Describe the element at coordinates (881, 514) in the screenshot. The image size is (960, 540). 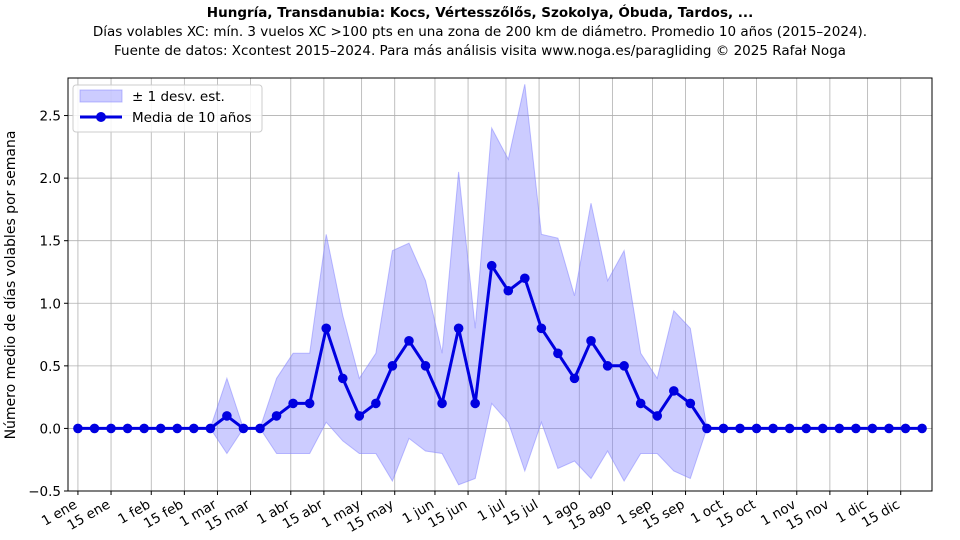
I see `x-tick-label: 15 dic` at that location.